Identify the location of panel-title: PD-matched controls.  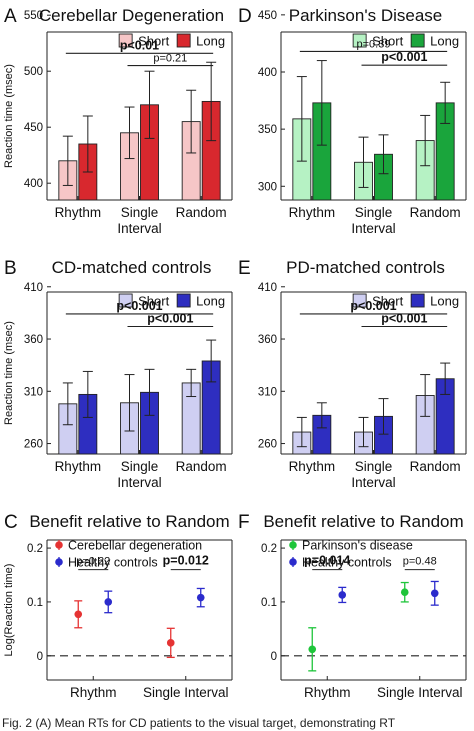
(365, 267).